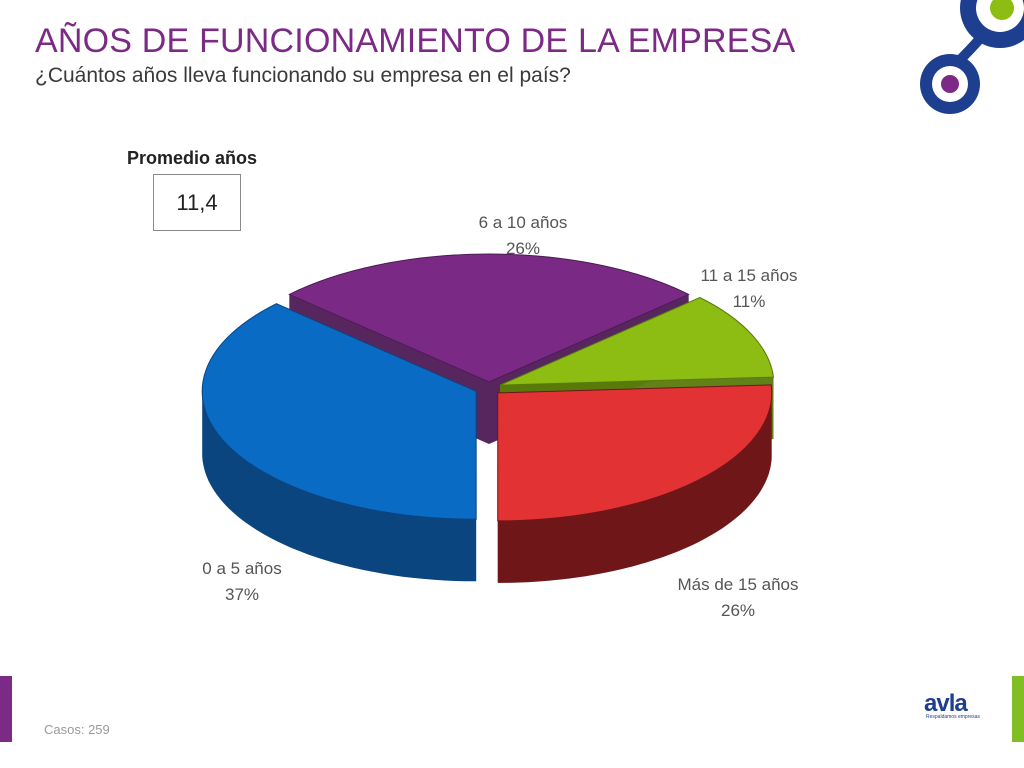  Describe the element at coordinates (339, 485) in the screenshot. I see `slice-0-5-side` at that location.